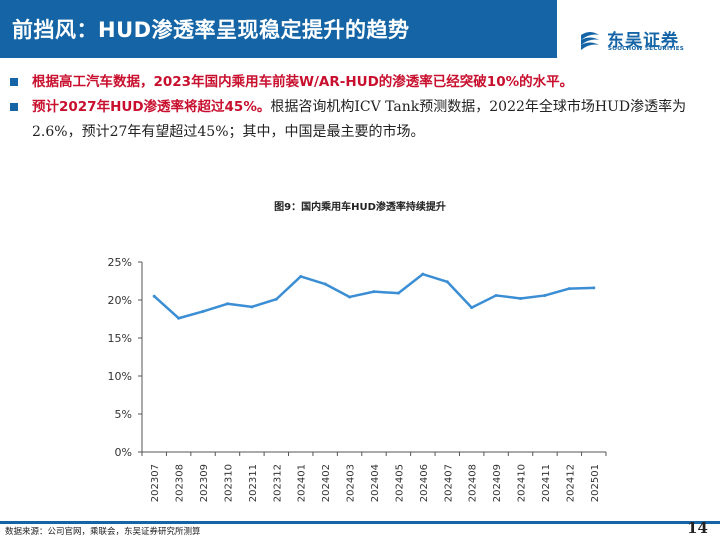 The image size is (720, 537). I want to click on x-tick-label: 202403, so click(351, 483).